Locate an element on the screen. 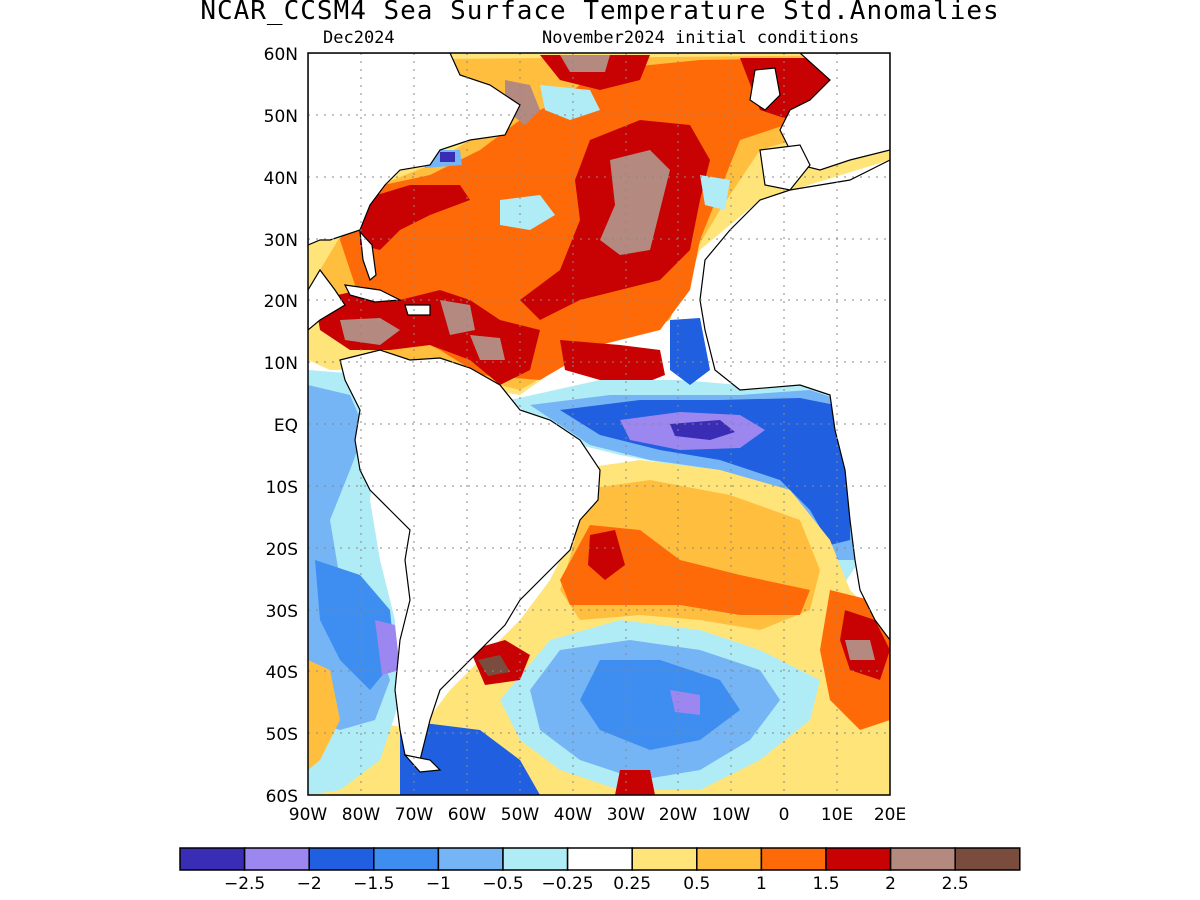  south-atlantic-cool-extreme is located at coordinates (685, 702).